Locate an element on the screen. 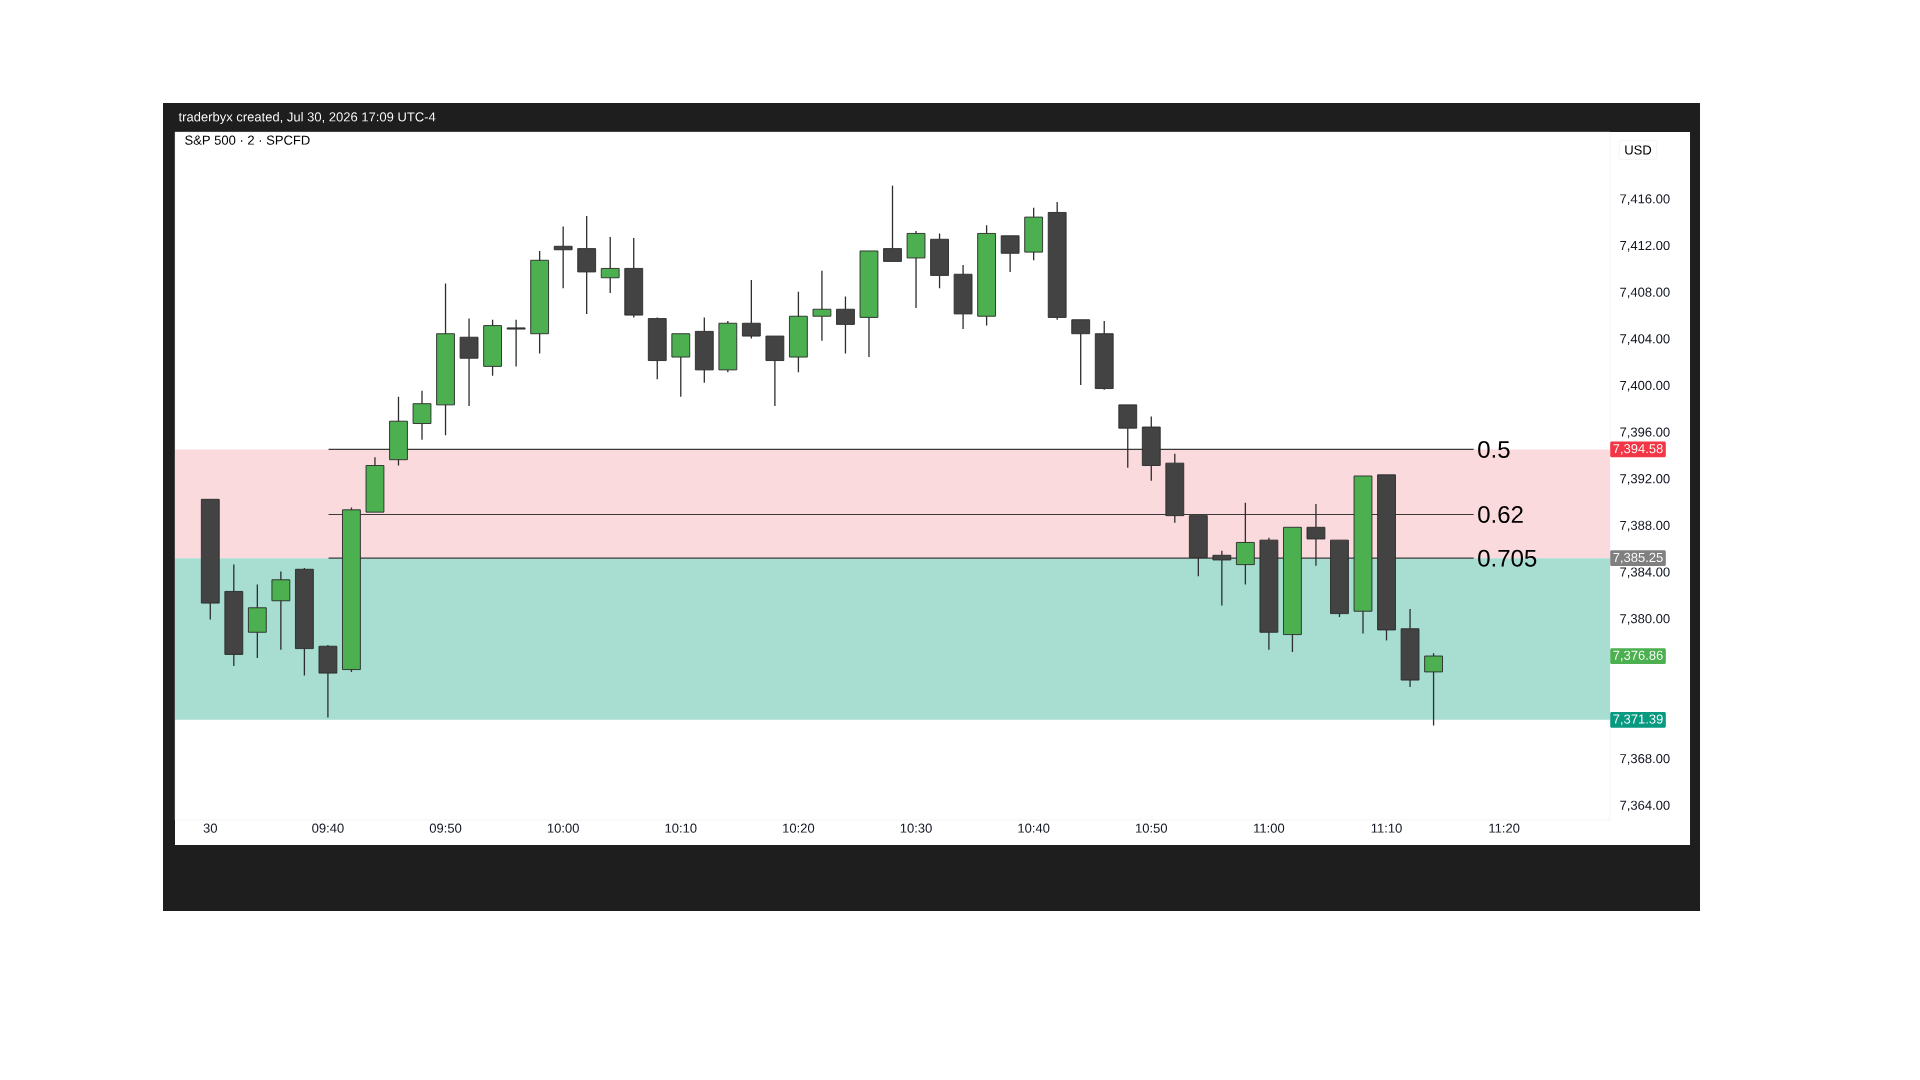 The image size is (1920, 1080). y-tick-label: 7,416.00 is located at coordinates (1645, 199).